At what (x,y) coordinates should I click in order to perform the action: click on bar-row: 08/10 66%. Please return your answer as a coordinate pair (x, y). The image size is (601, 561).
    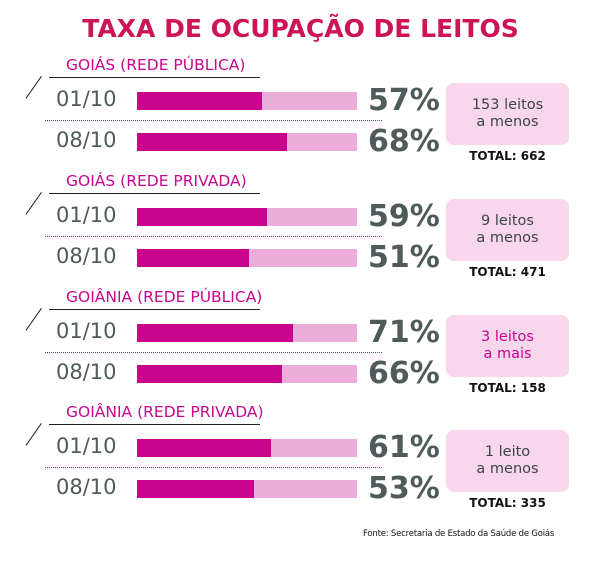
    Looking at the image, I should click on (225, 373).